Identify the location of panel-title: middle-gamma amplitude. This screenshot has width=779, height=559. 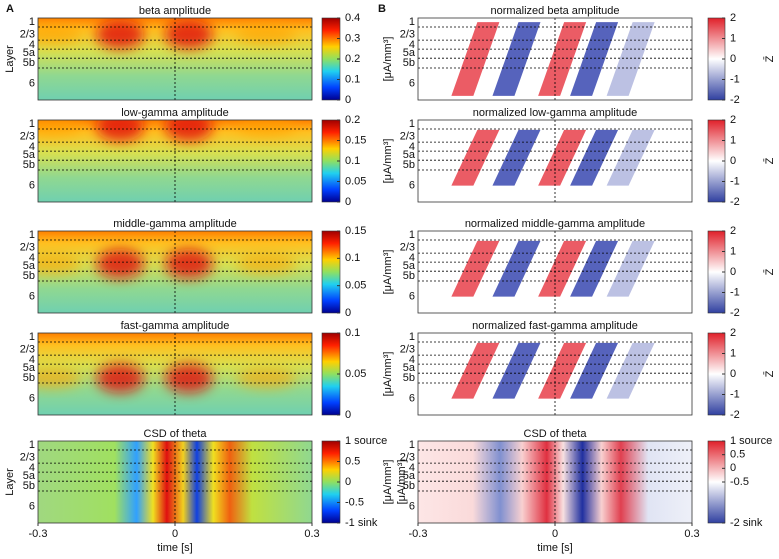
(175, 224).